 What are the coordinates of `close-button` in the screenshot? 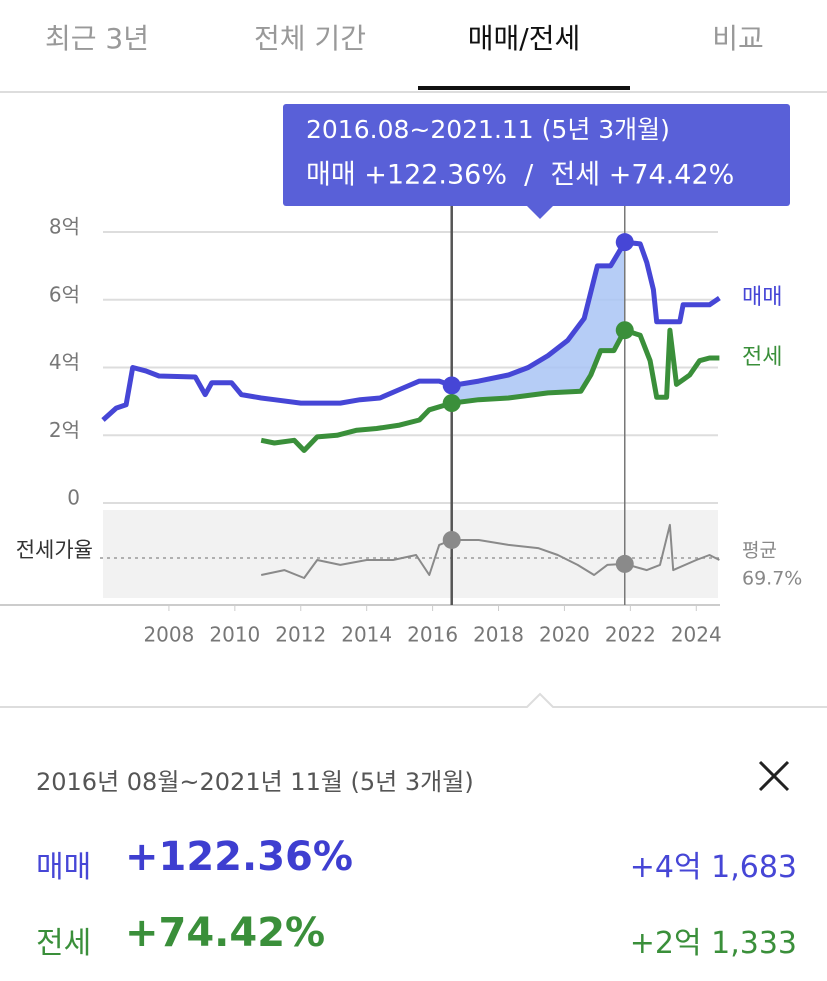 It's located at (774, 776).